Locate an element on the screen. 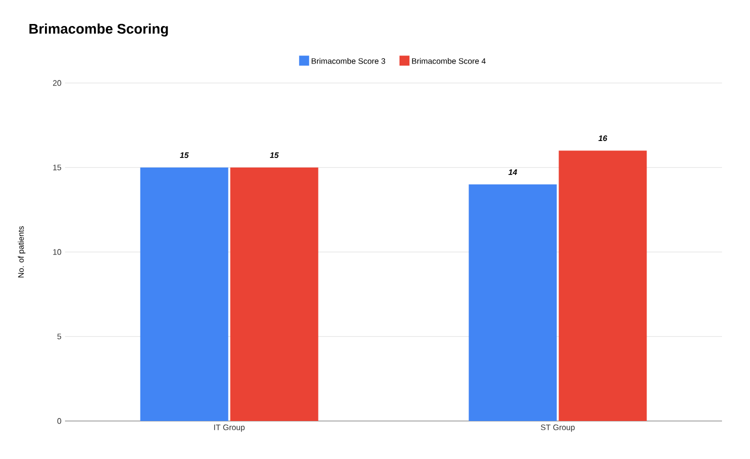 The height and width of the screenshot is (459, 750). chart-title: Brimacombe Scoring is located at coordinates (98, 30).